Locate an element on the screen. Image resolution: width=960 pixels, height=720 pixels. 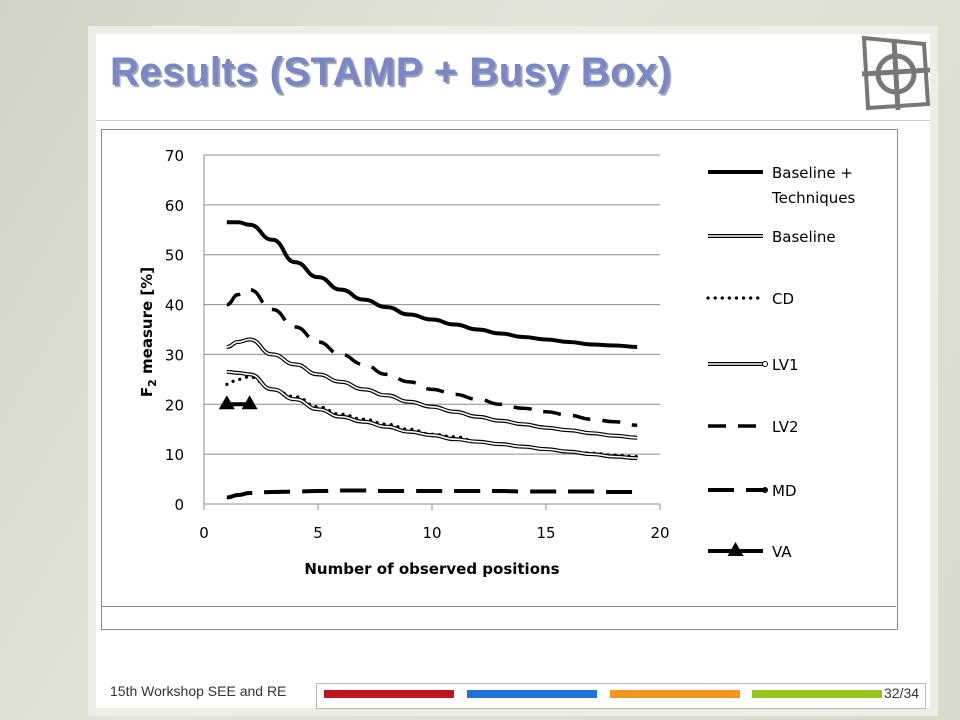
series-lv2-line is located at coordinates (432, 357).